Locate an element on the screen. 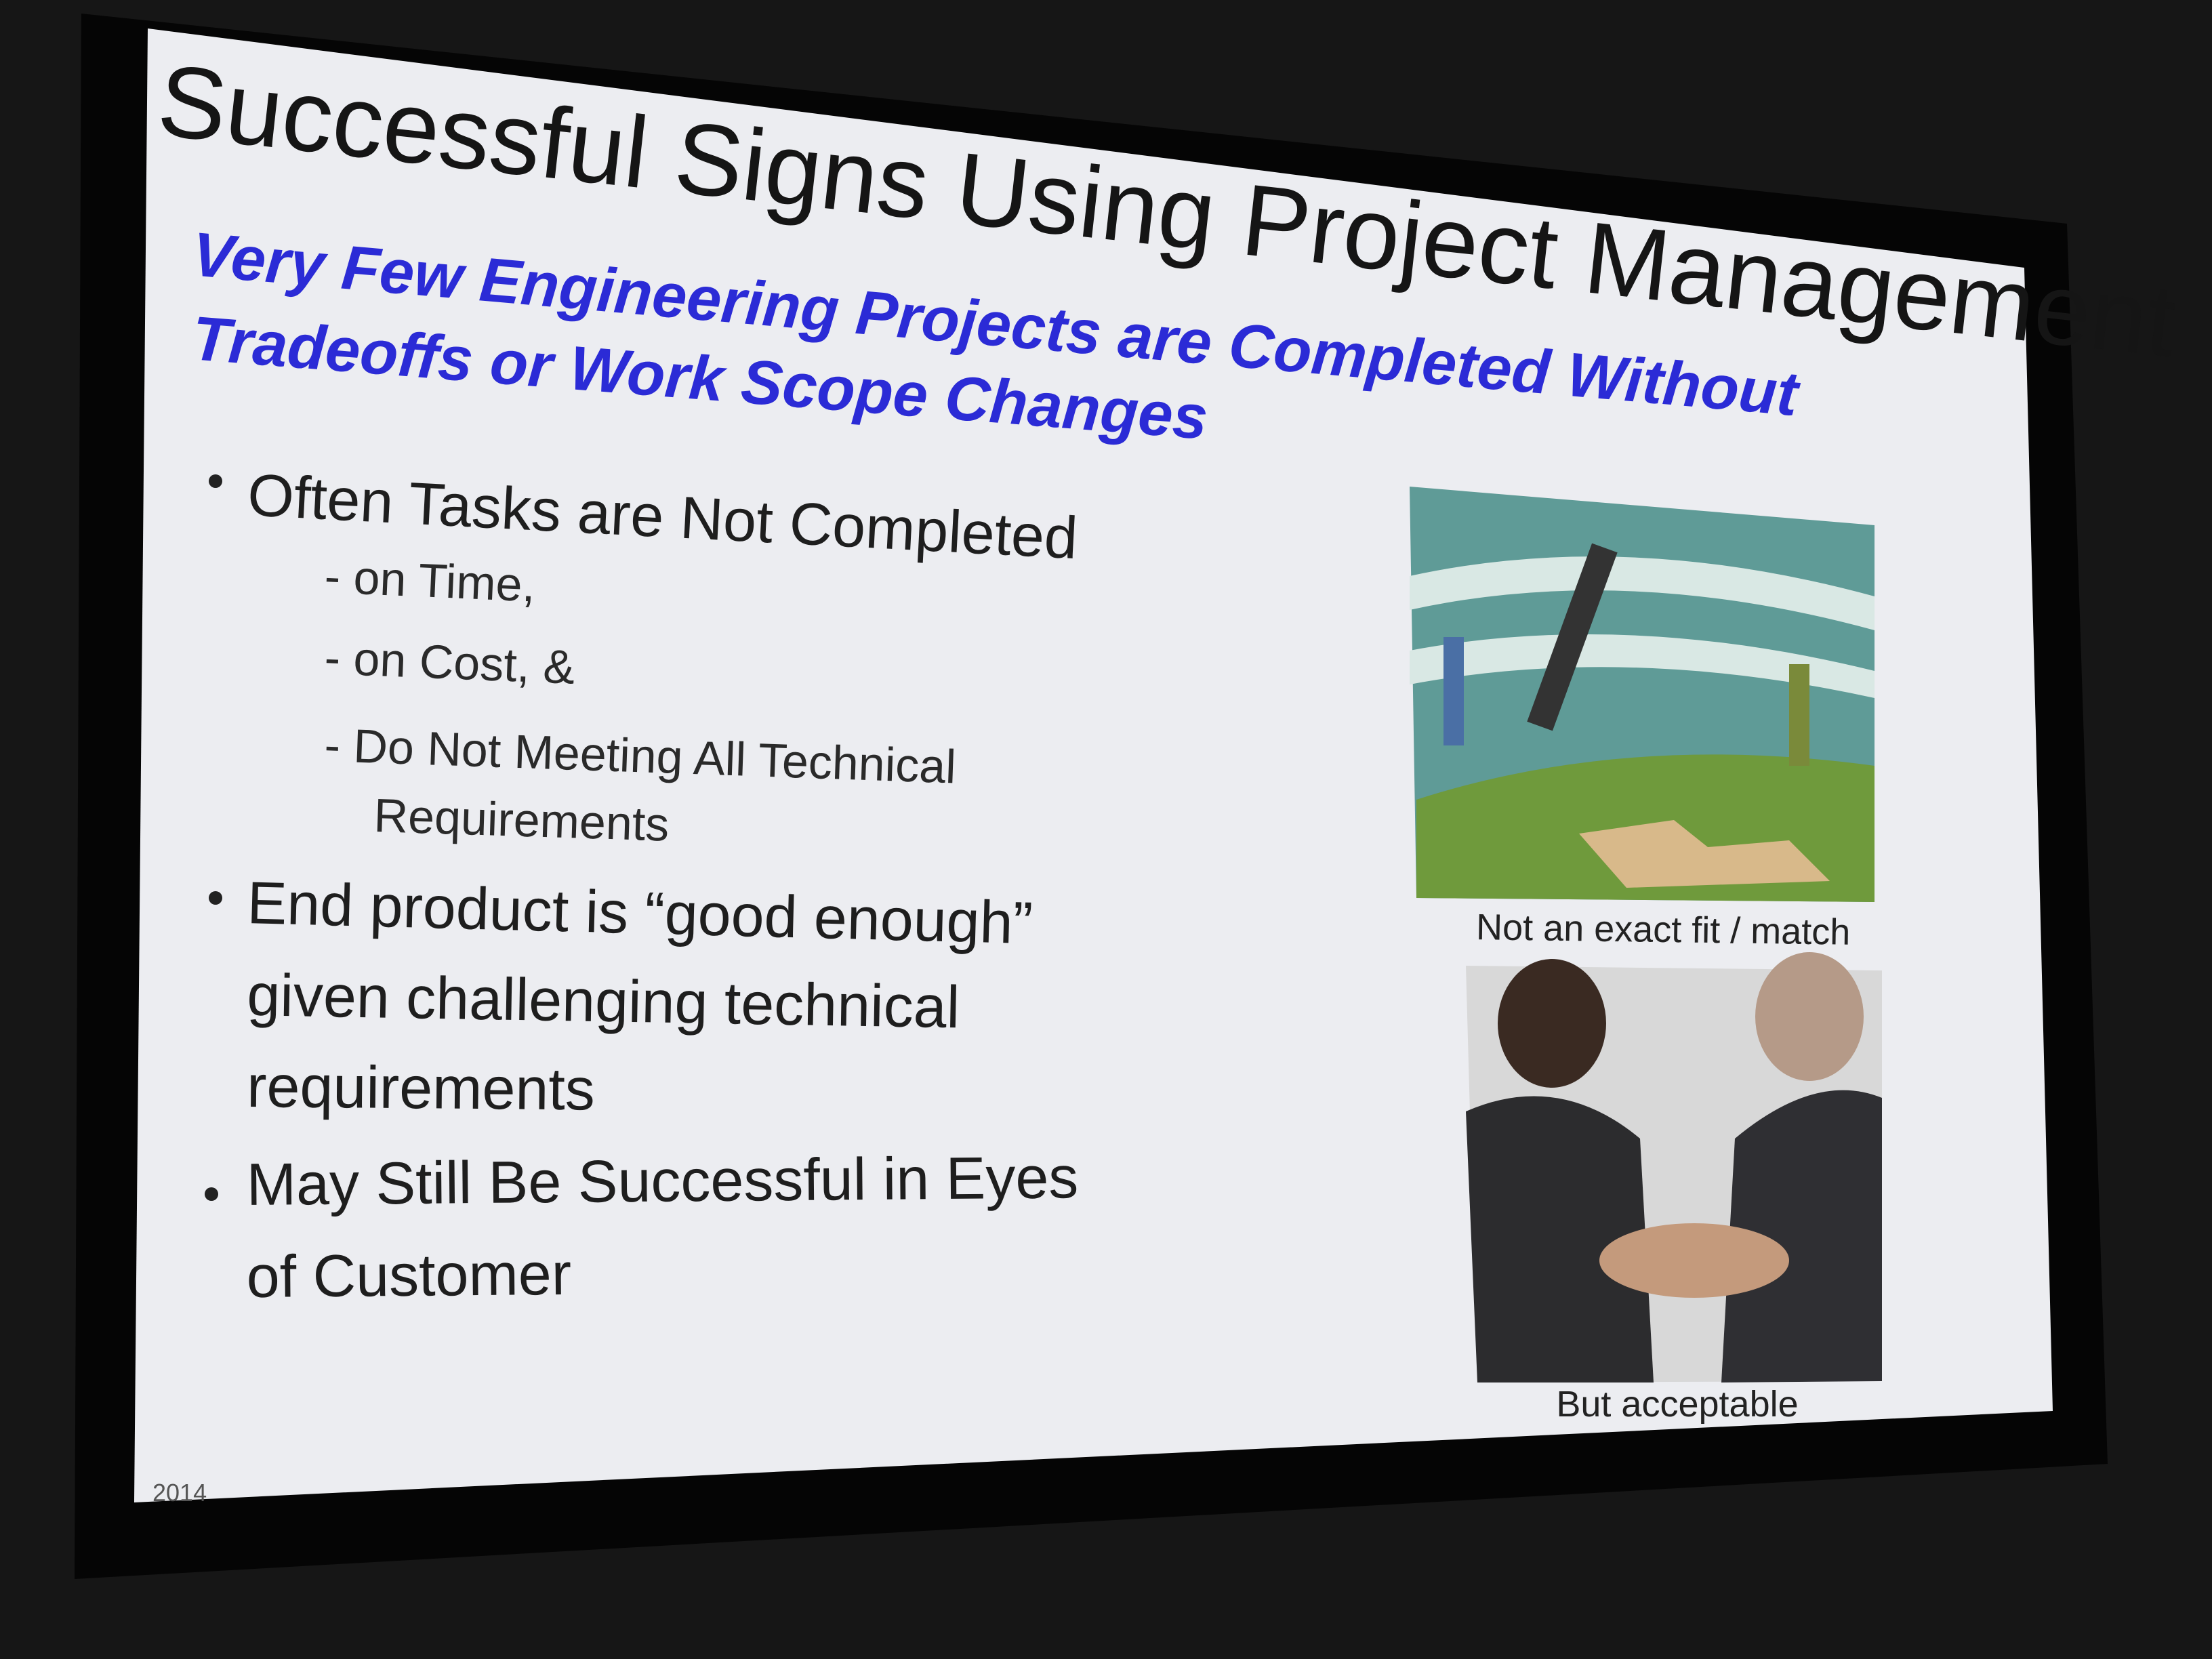 The image size is (2212, 1659). sub-bullet: Requirements is located at coordinates (521, 820).